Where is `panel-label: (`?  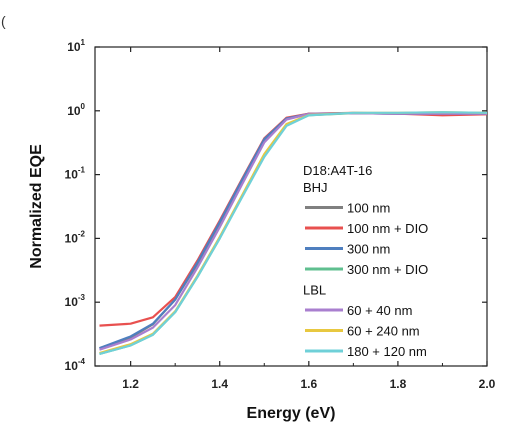 panel-label: ( is located at coordinates (3, 21).